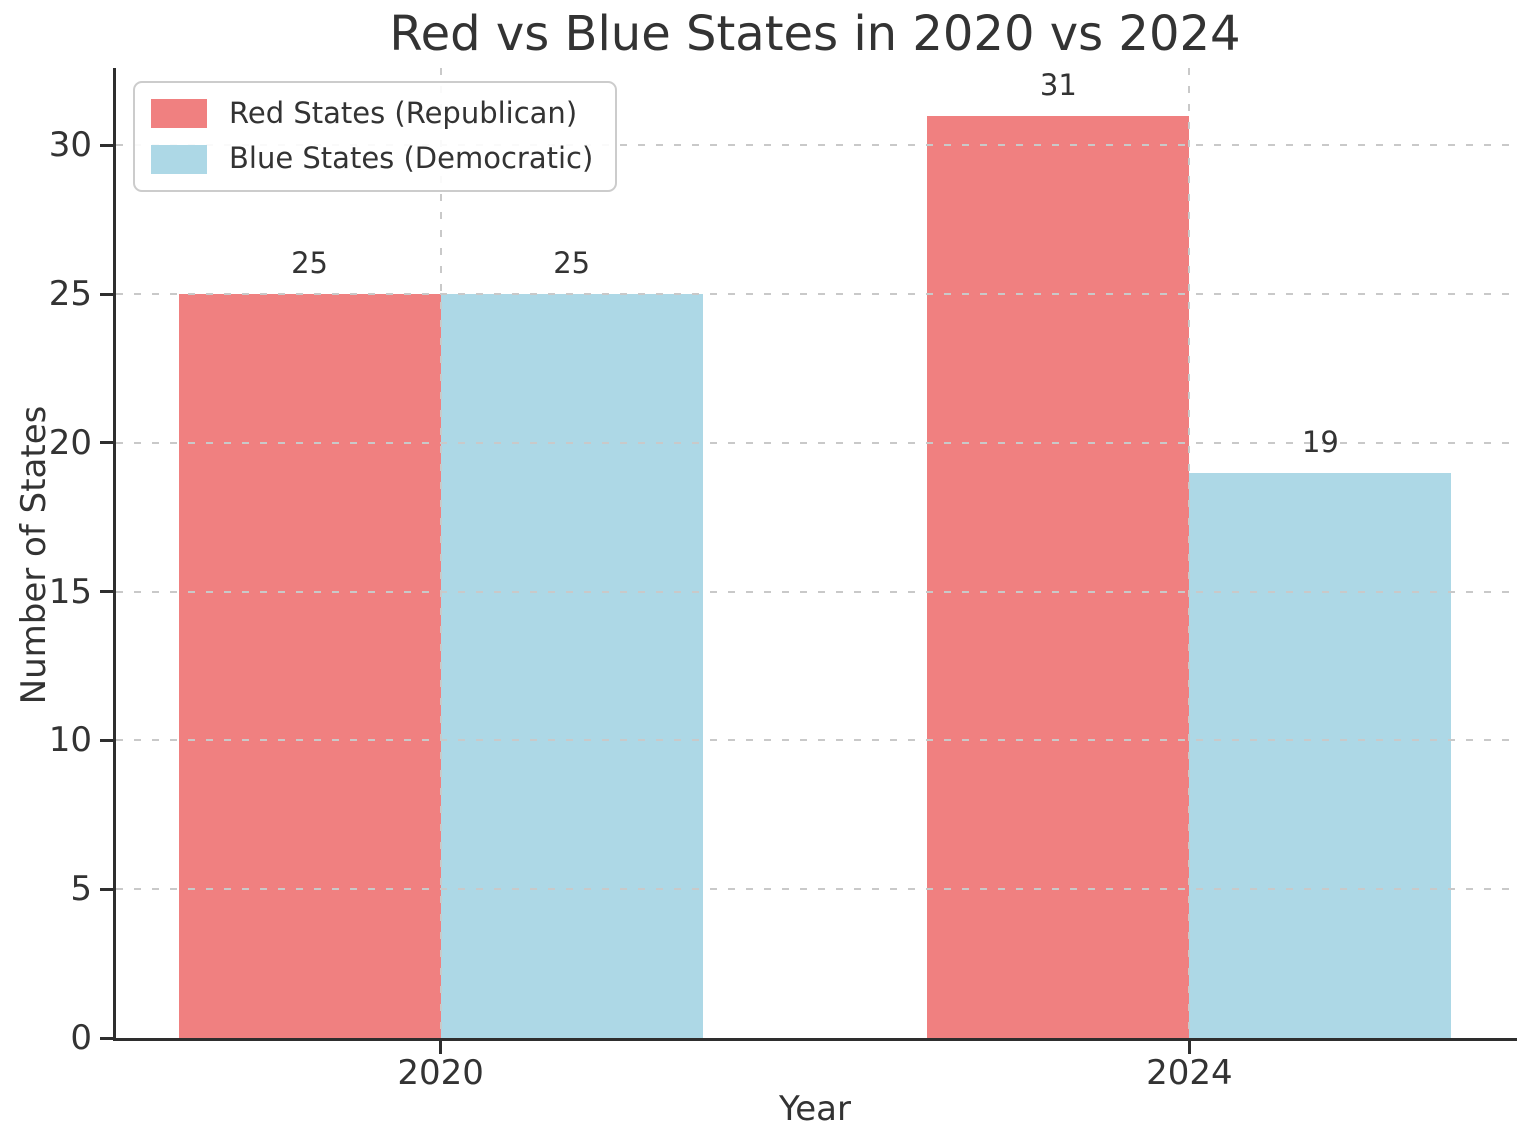  Describe the element at coordinates (70, 145) in the screenshot. I see `y-tick-label: 30` at that location.